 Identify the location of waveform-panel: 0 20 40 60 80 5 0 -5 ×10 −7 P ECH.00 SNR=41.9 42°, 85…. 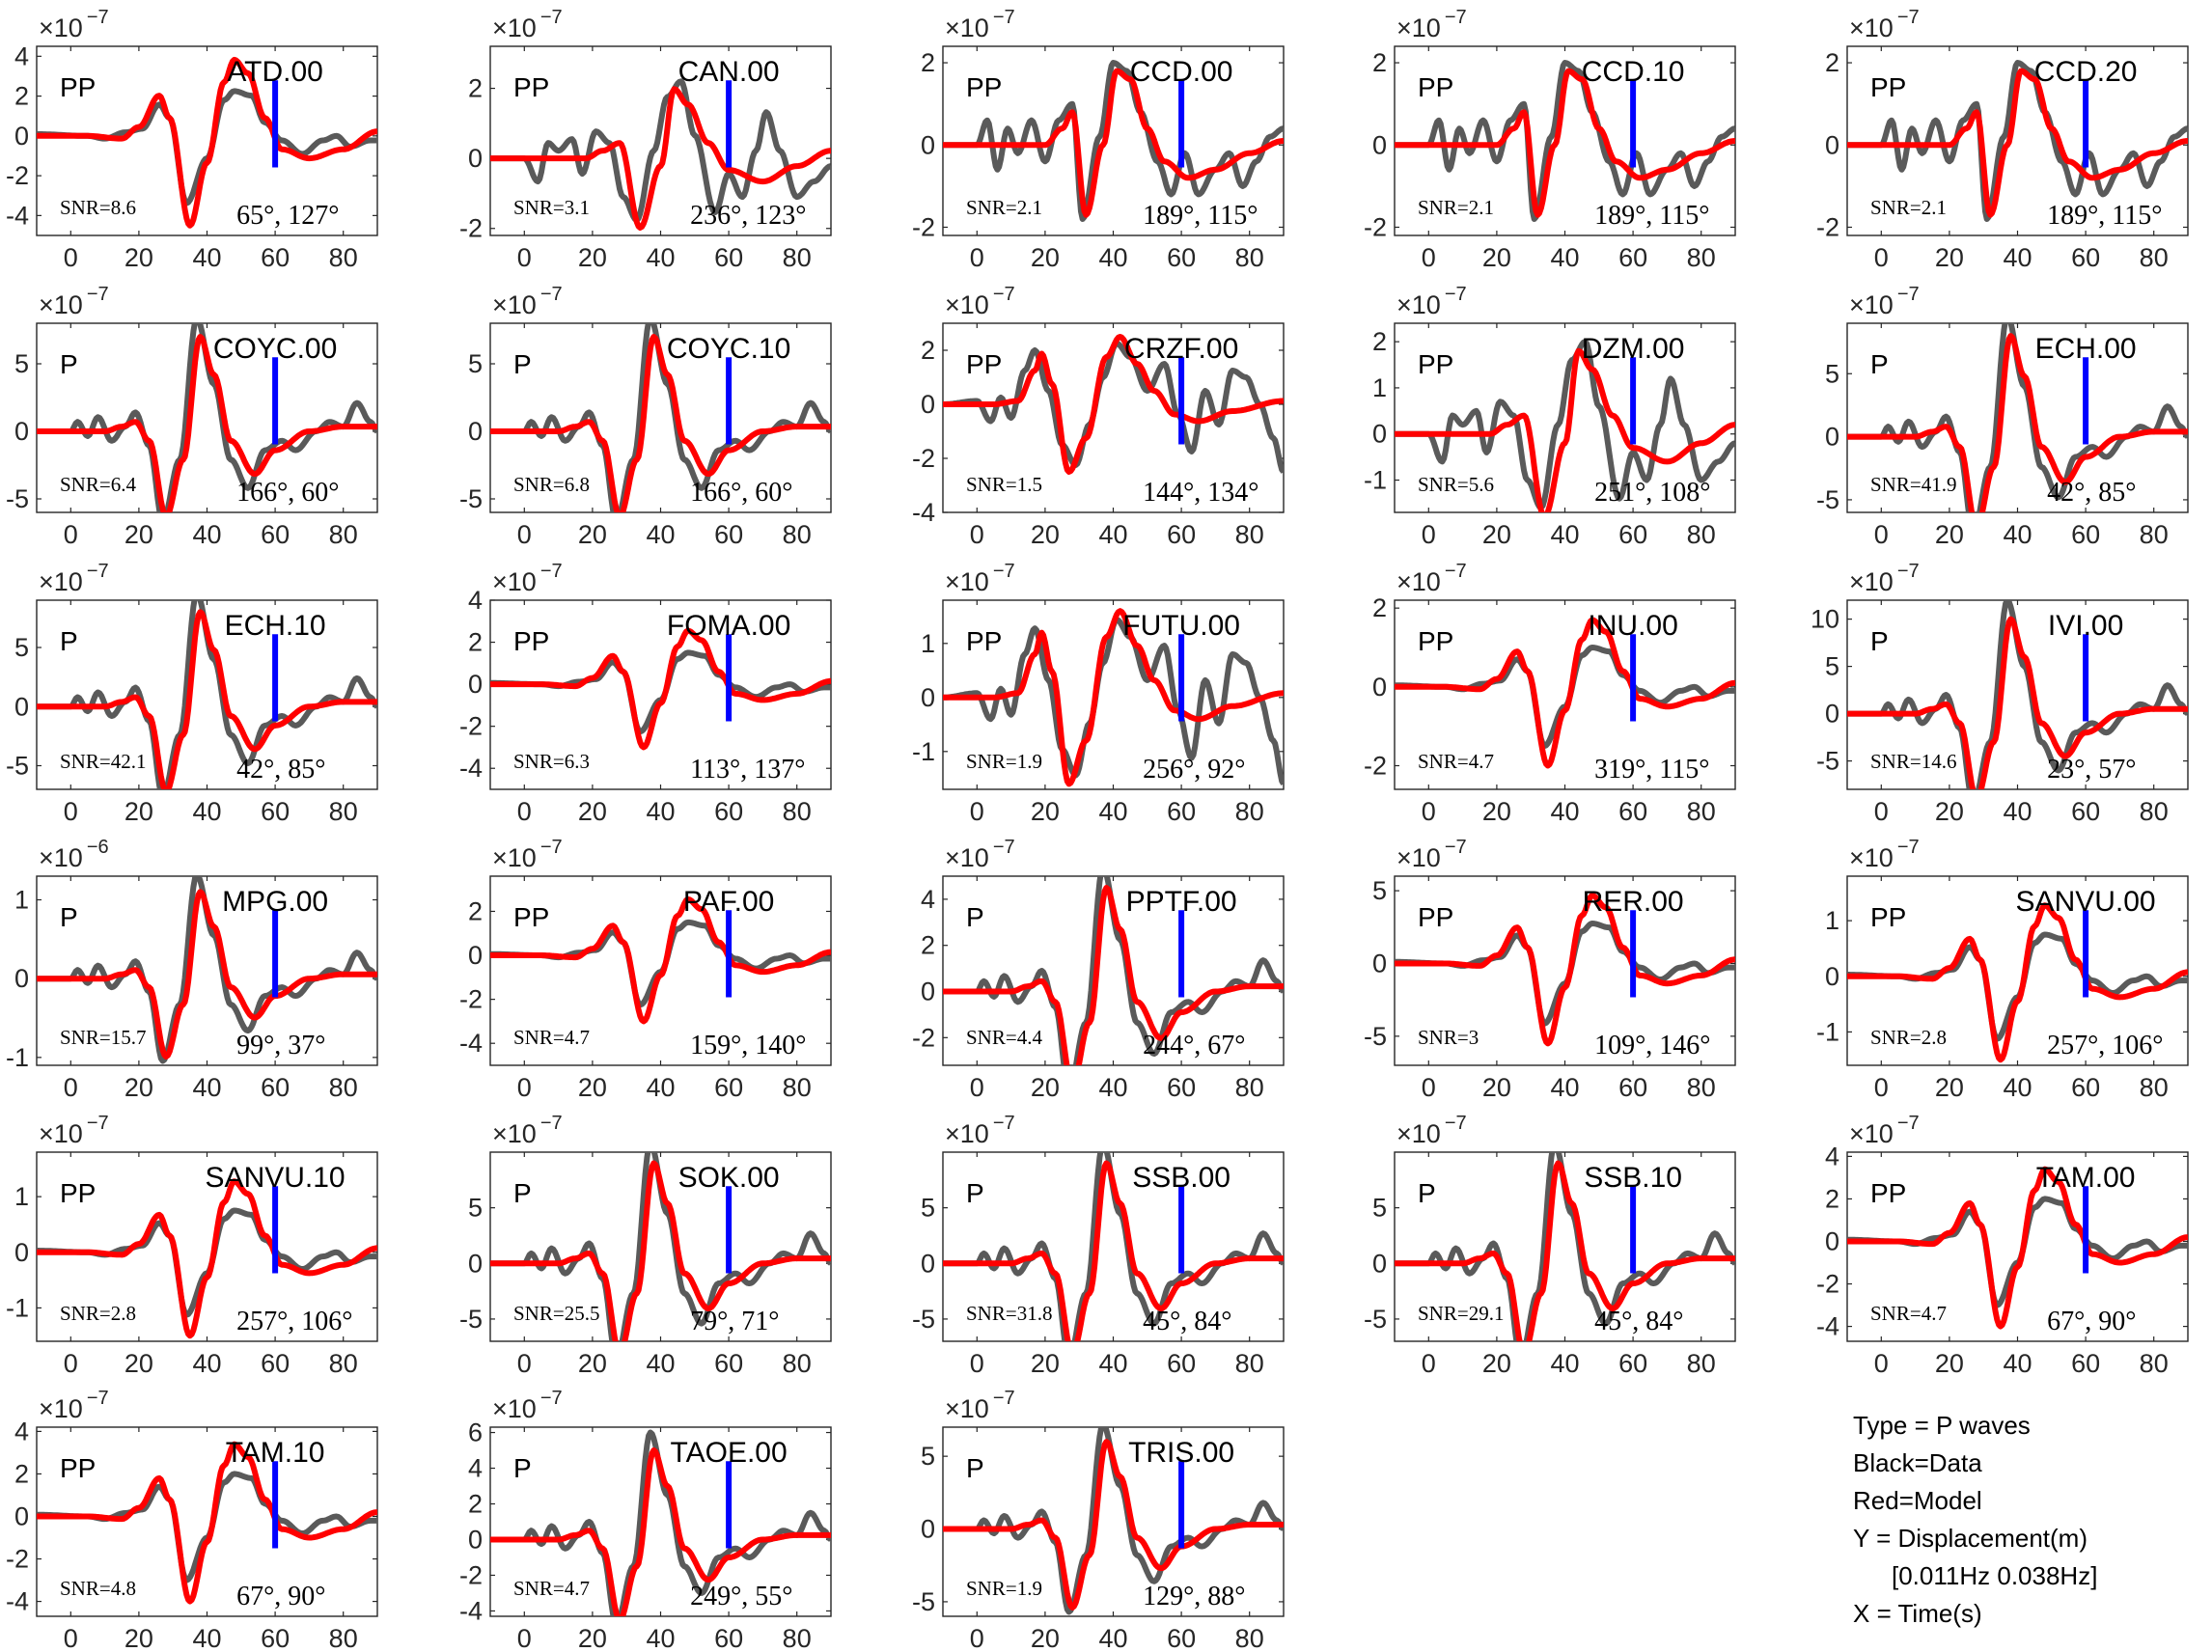
(2002, 416).